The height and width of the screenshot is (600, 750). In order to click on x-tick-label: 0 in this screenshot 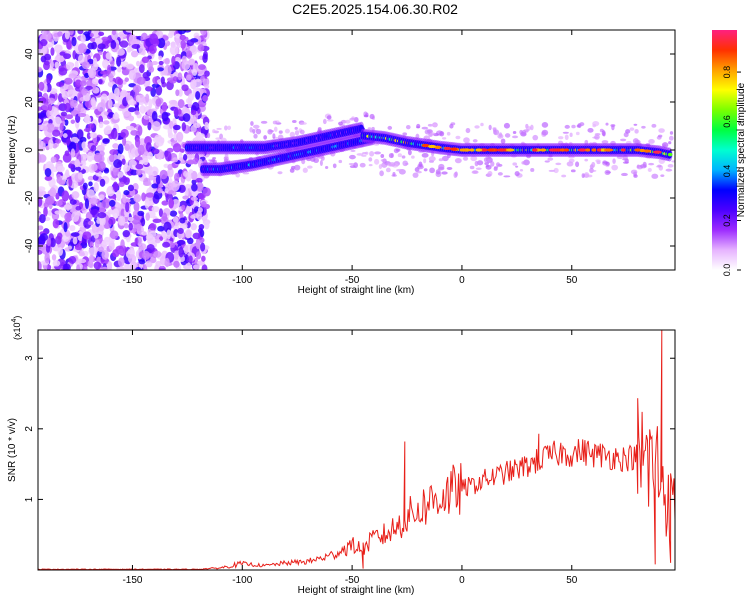, I will do `click(462, 280)`.